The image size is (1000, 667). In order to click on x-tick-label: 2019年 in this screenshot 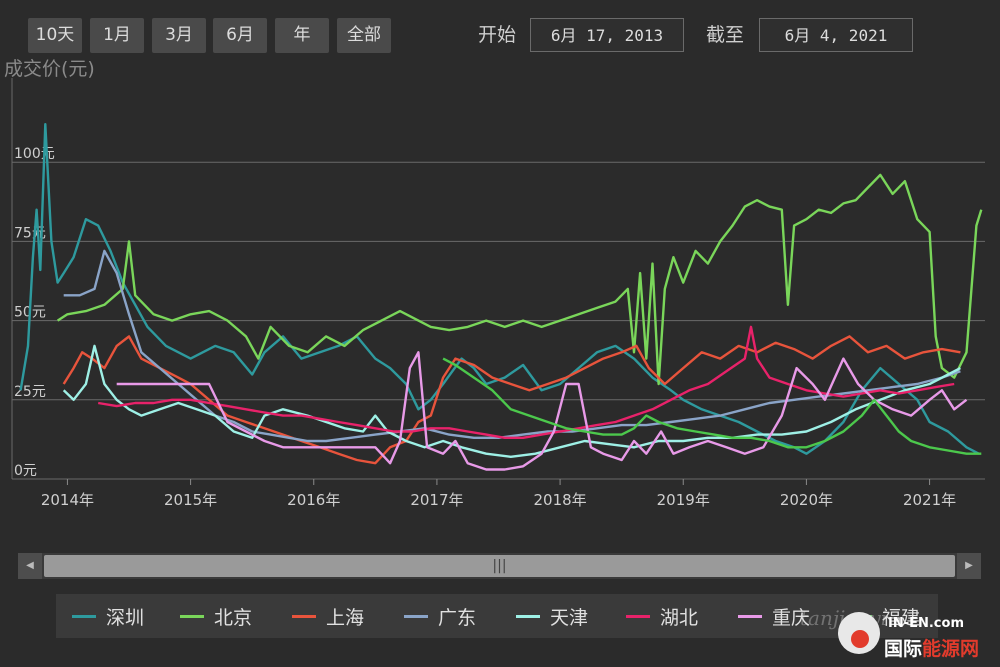, I will do `click(683, 500)`.